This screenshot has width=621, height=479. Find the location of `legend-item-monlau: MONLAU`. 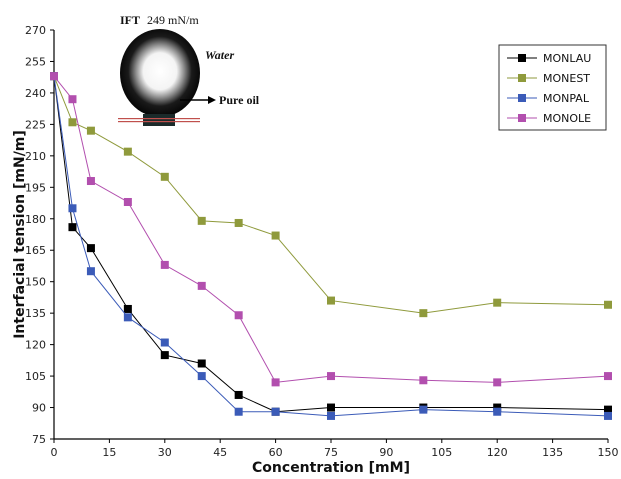

legend-item-monlau: MONLAU is located at coordinates (549, 58).